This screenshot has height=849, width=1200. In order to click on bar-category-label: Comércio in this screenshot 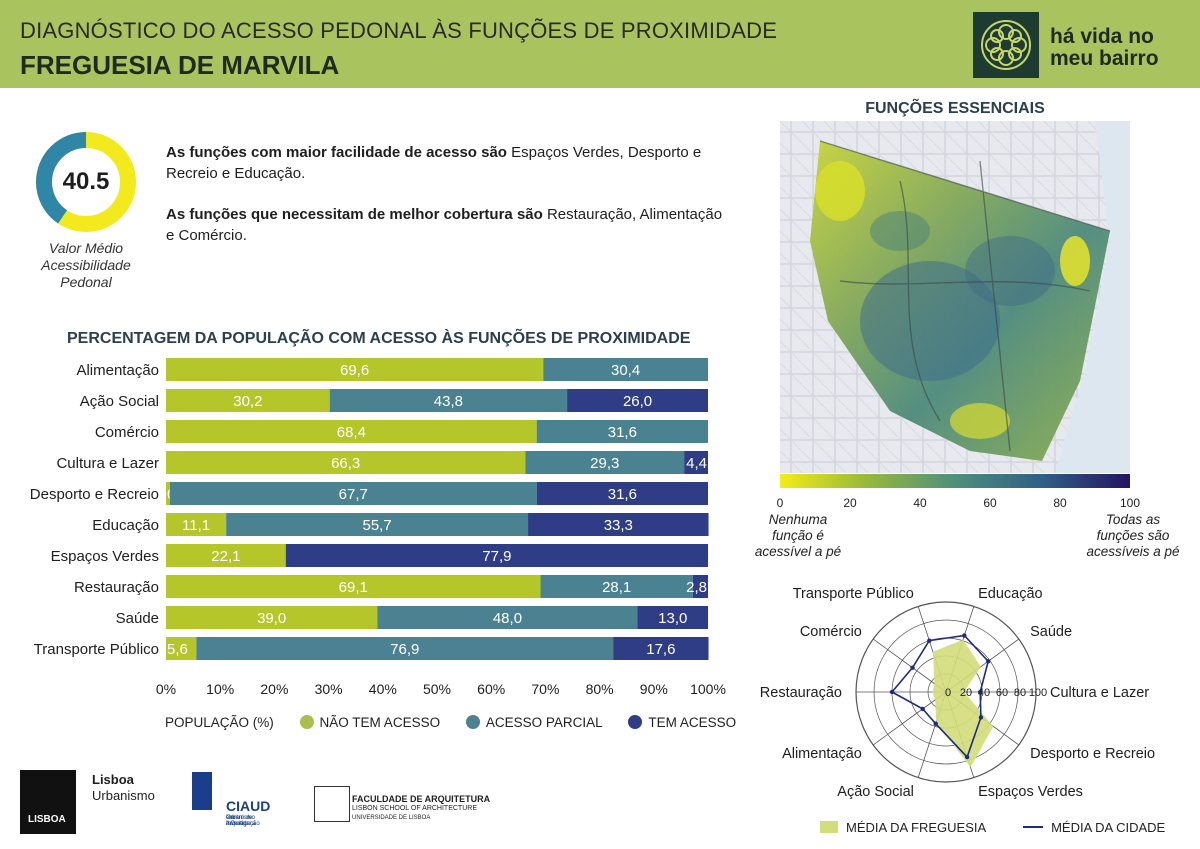, I will do `click(127, 432)`.